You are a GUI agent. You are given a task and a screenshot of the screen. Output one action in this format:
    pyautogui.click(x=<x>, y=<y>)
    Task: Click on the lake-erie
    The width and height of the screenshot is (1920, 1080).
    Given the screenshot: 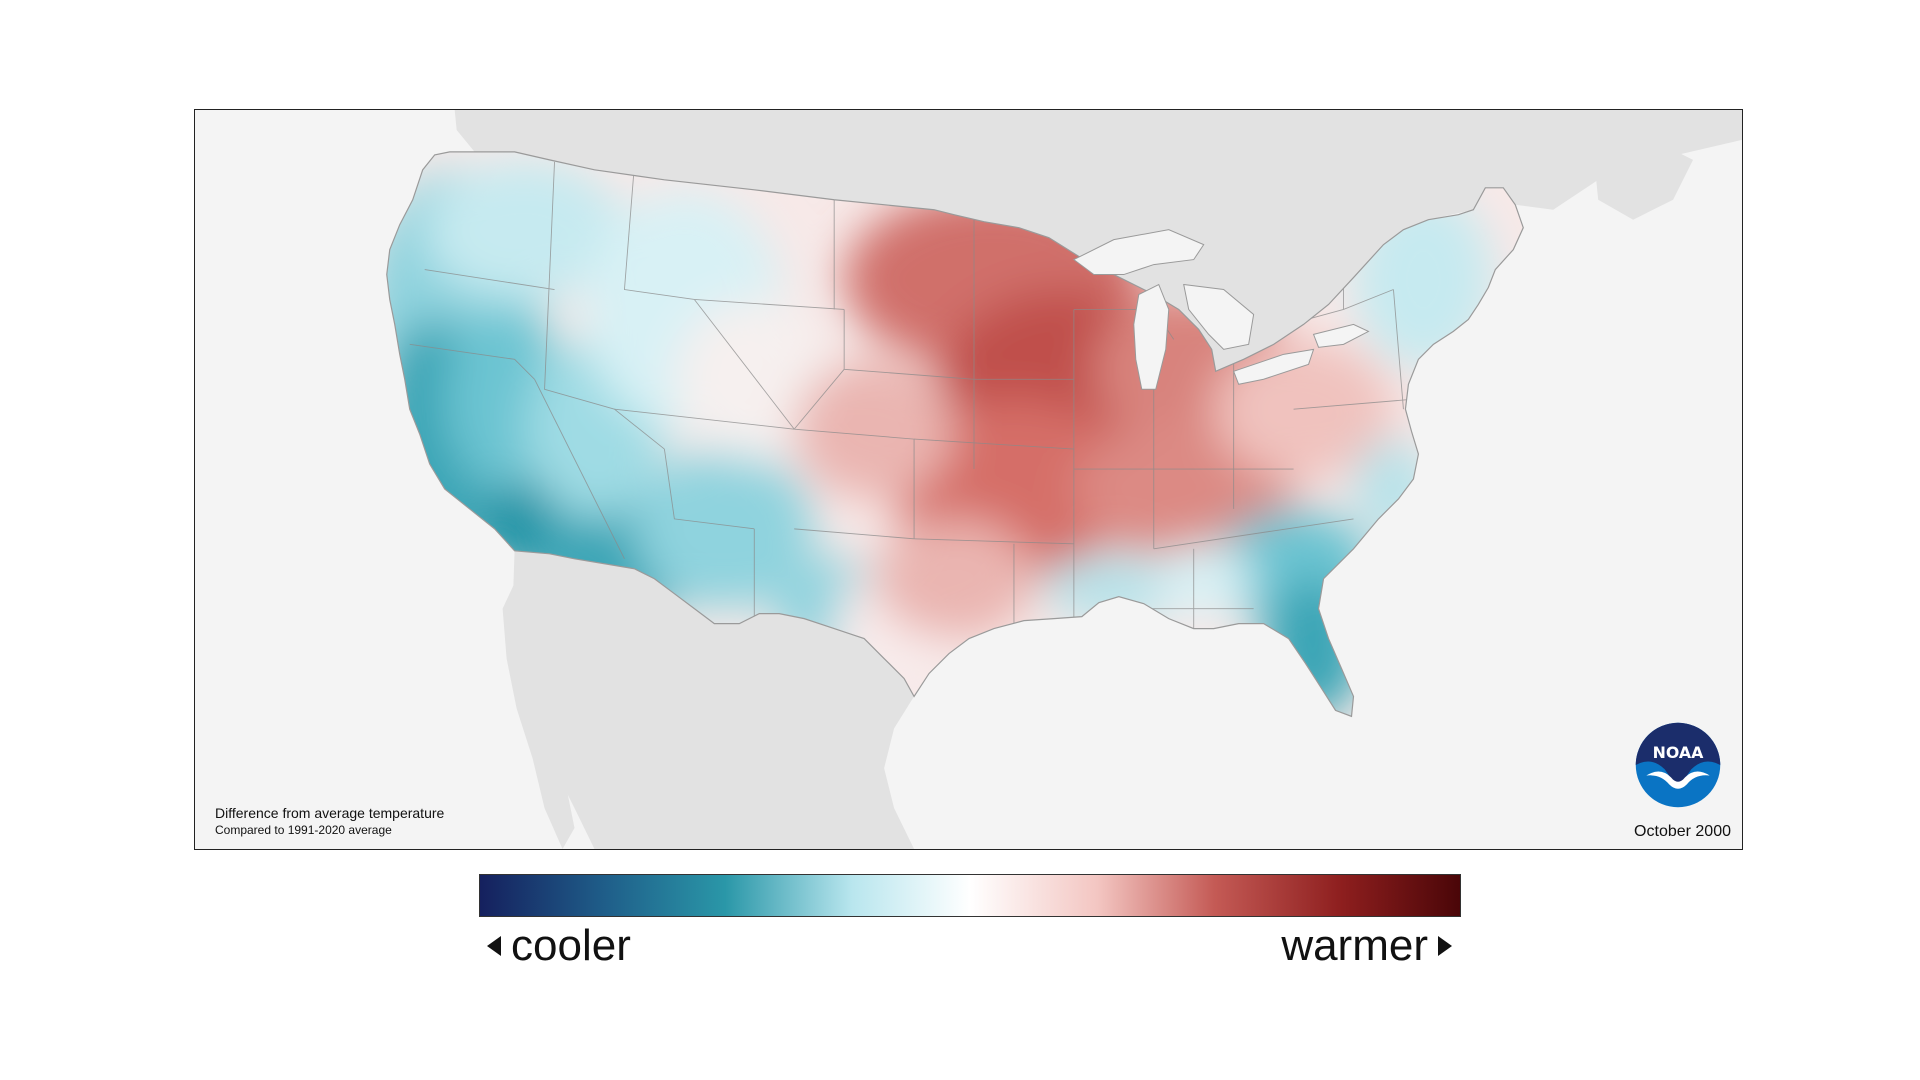 What is the action you would take?
    pyautogui.click(x=1274, y=366)
    